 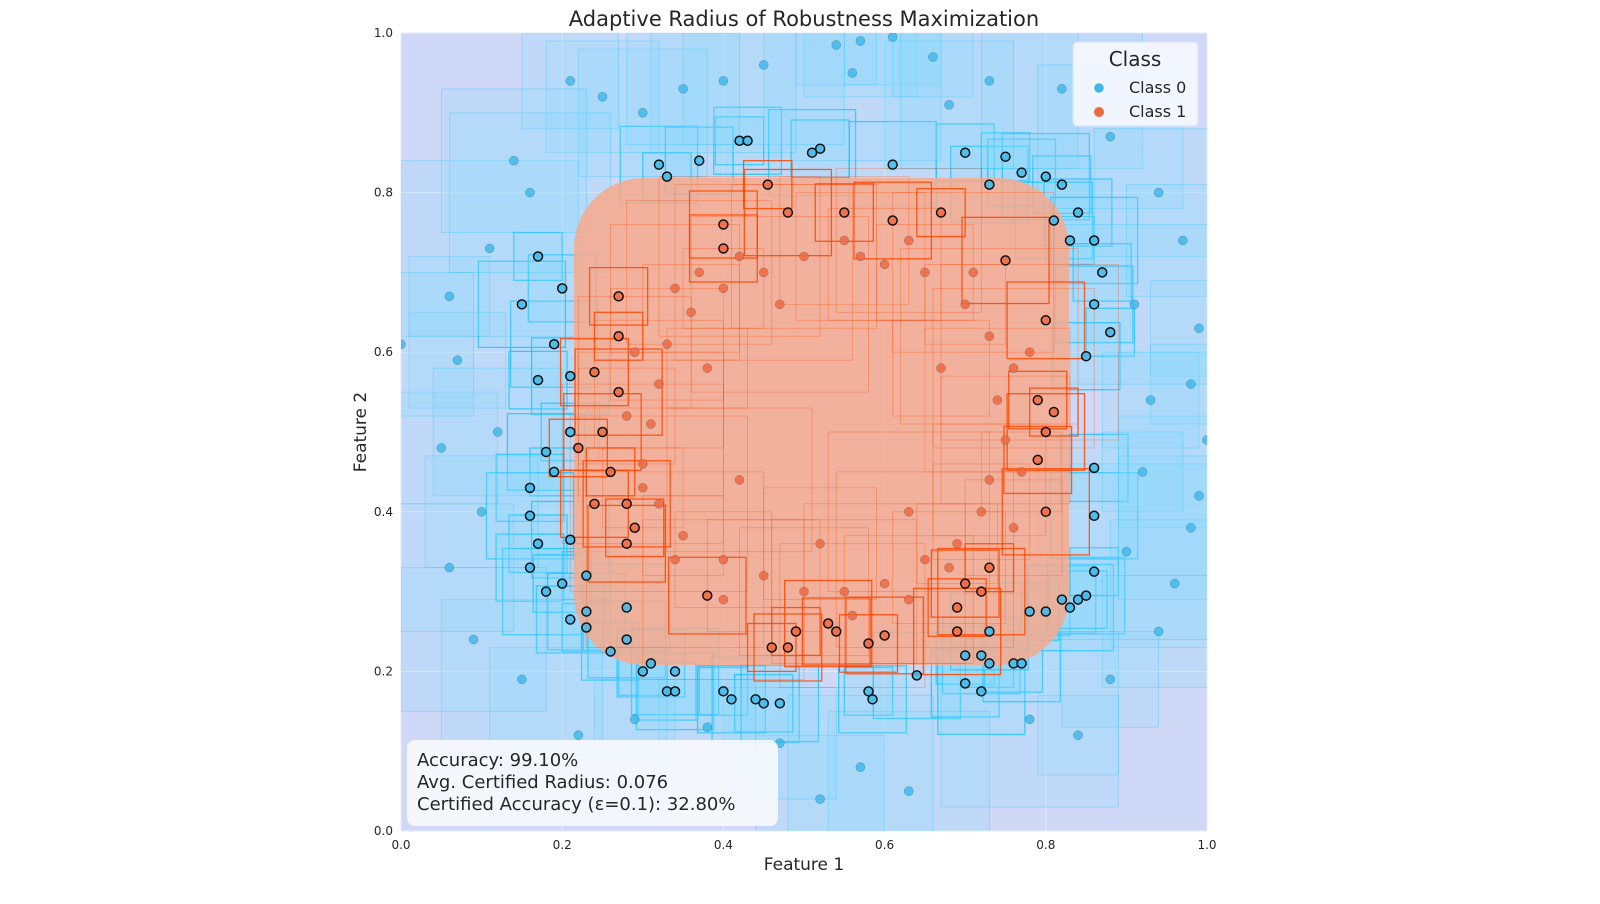 I want to click on x-tick-label: 0.6, so click(x=884, y=845).